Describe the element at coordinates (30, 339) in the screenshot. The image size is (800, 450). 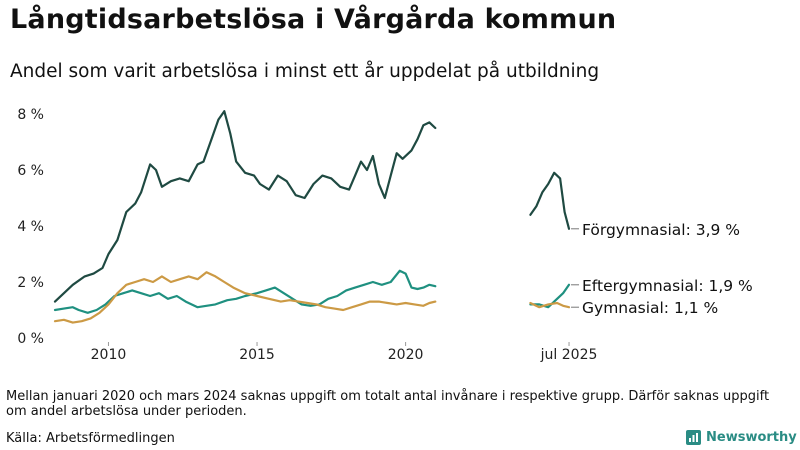
I see `y-tick-label: 0 %` at that location.